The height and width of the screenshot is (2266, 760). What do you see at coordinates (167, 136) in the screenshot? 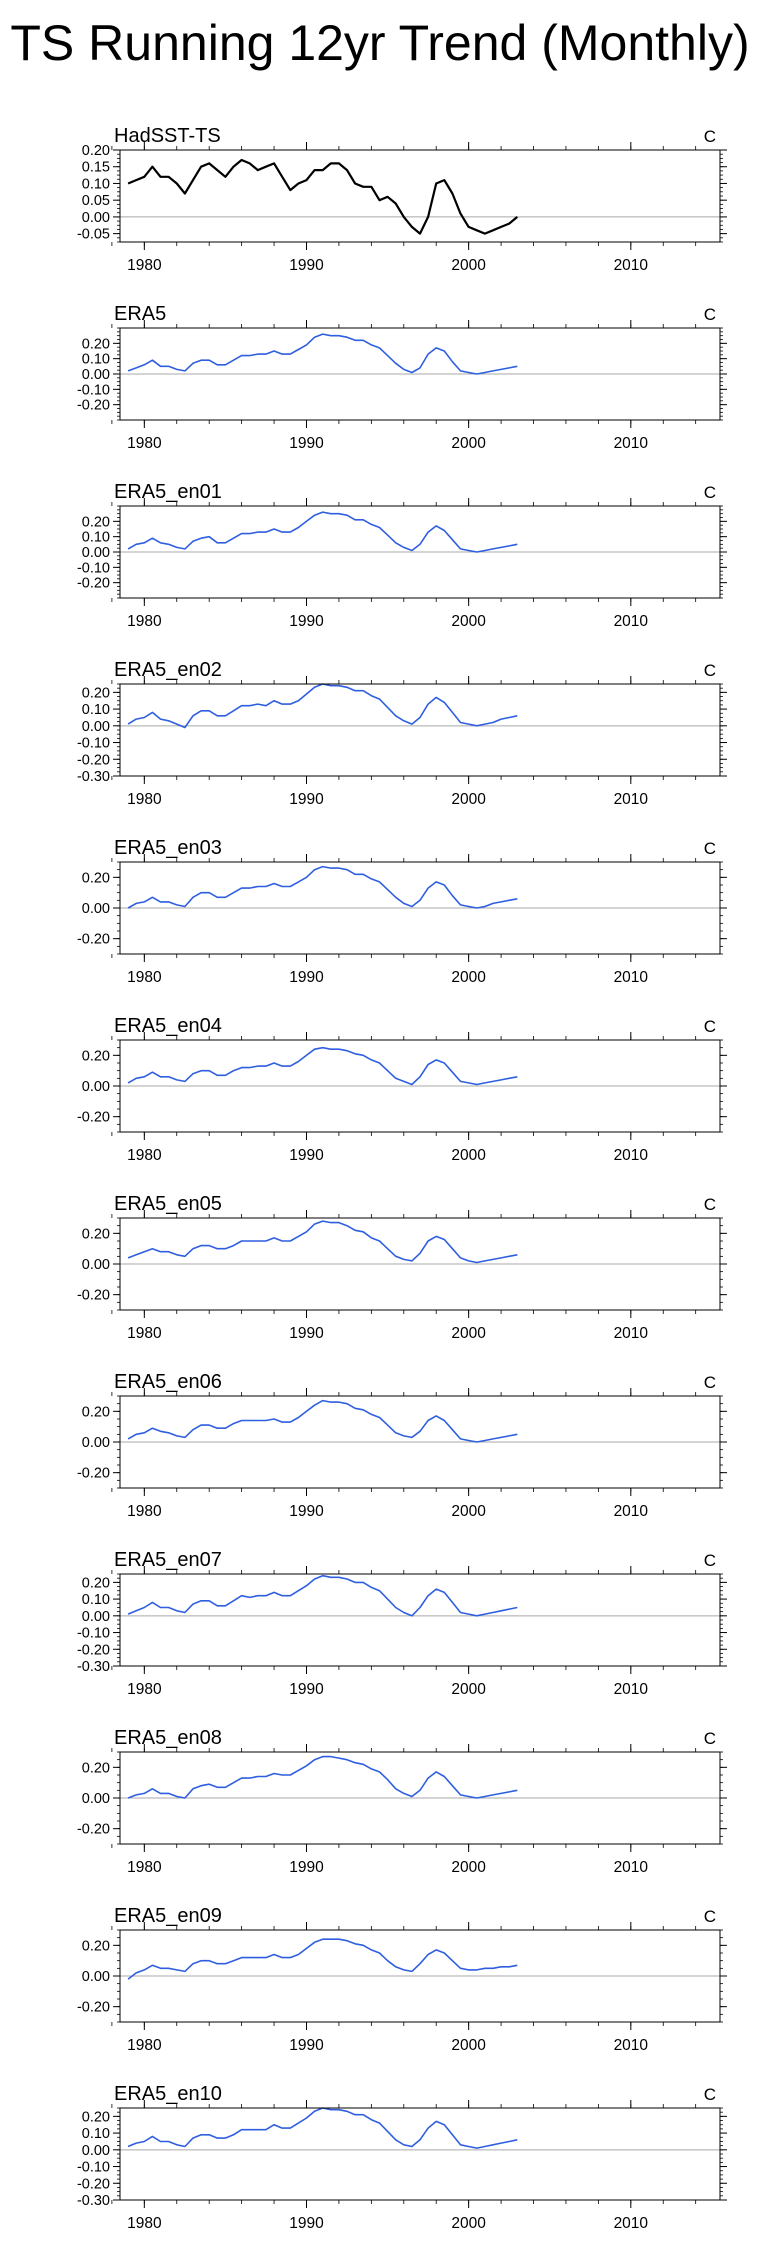
I see `panel-title: HadSST-TS` at bounding box center [167, 136].